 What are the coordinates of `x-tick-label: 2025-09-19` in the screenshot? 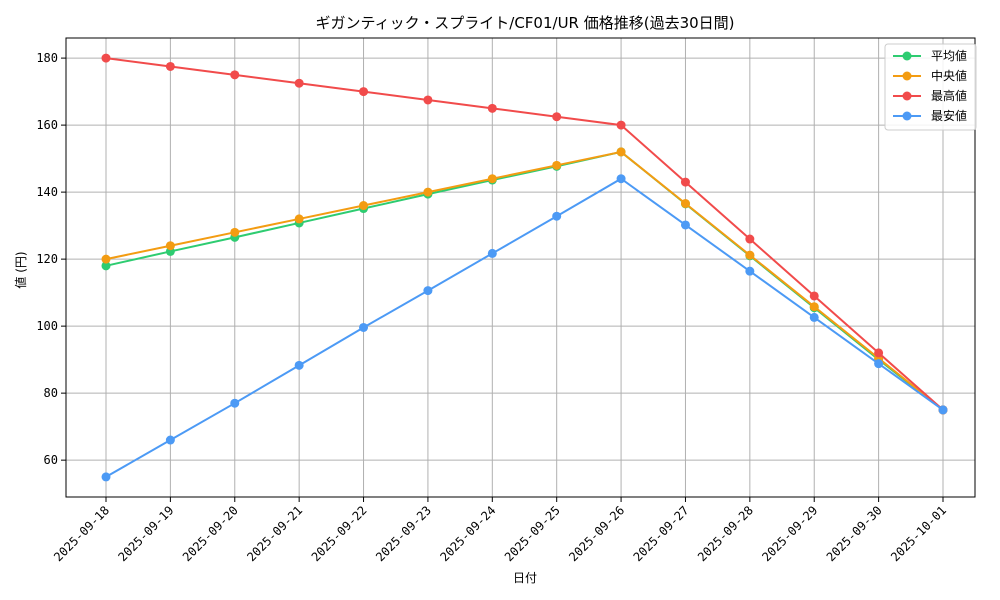 It's located at (146, 533).